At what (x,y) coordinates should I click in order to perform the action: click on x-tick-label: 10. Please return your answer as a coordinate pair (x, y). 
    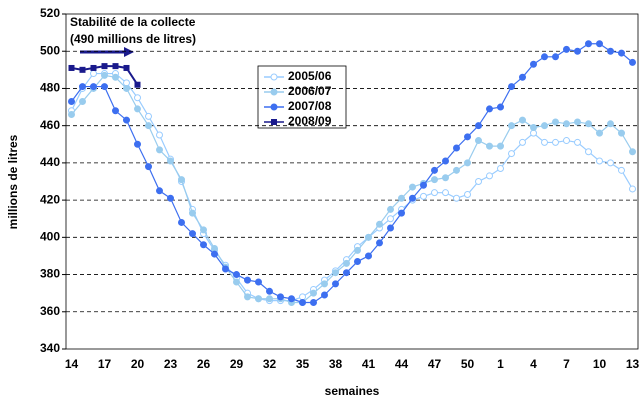
    Looking at the image, I should click on (600, 364).